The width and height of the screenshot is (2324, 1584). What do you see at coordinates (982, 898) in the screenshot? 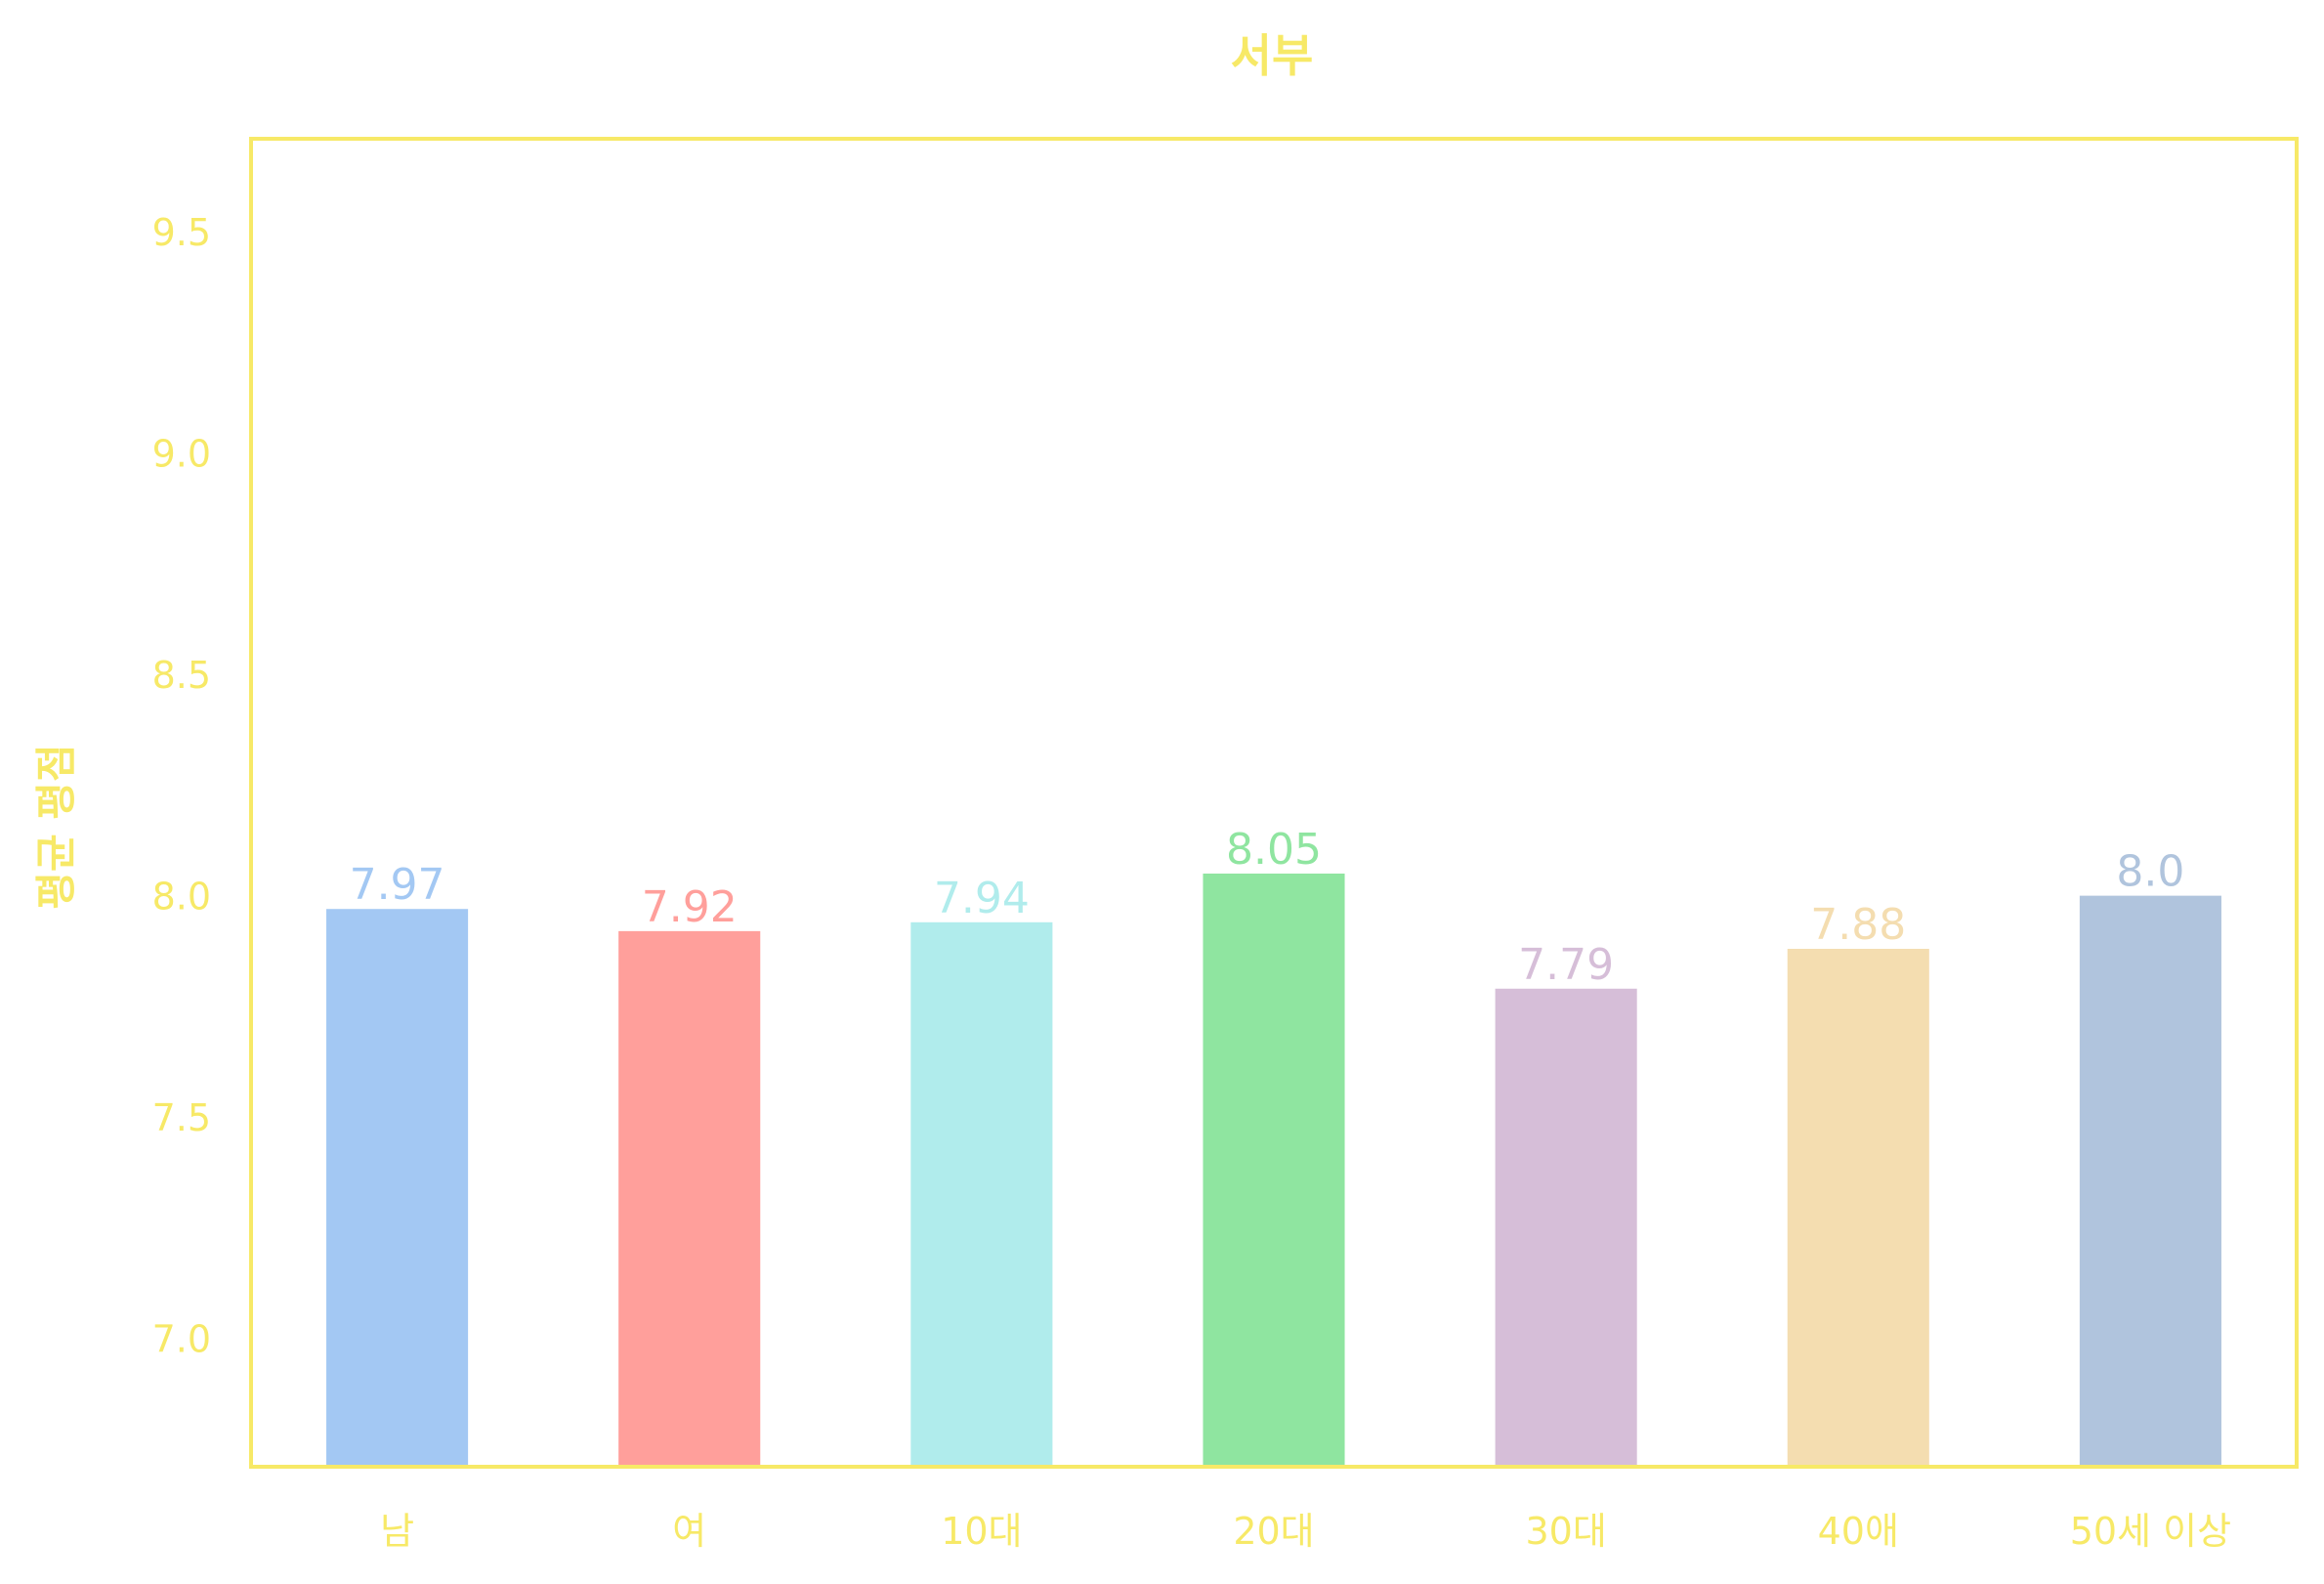
I see `data-label-2: 7.94` at bounding box center [982, 898].